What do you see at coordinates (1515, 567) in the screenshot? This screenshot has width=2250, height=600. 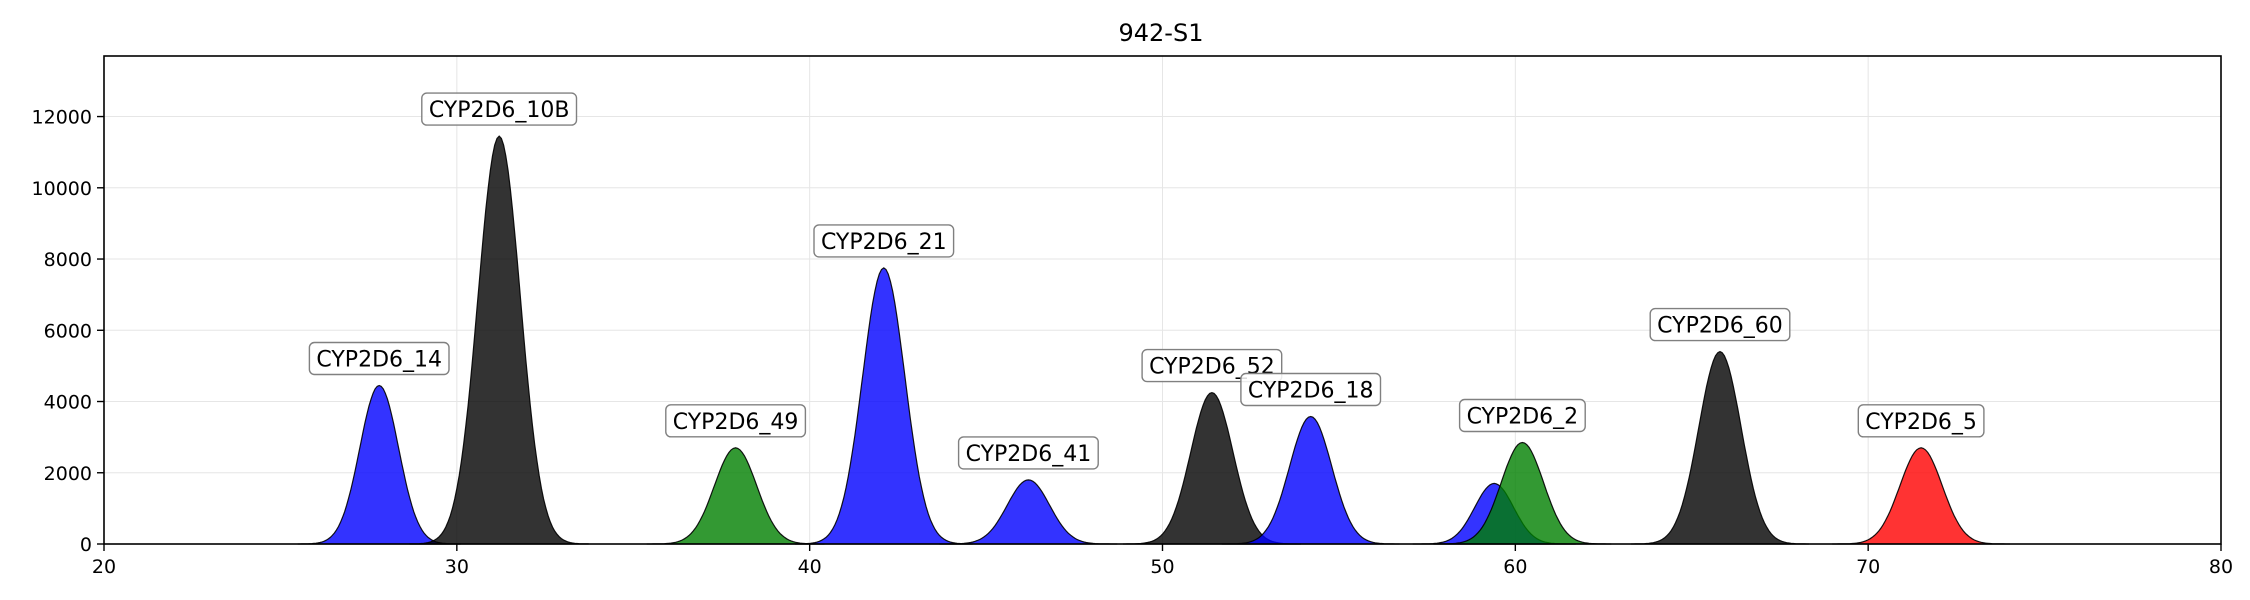 I see `x-tick-label: 60` at bounding box center [1515, 567].